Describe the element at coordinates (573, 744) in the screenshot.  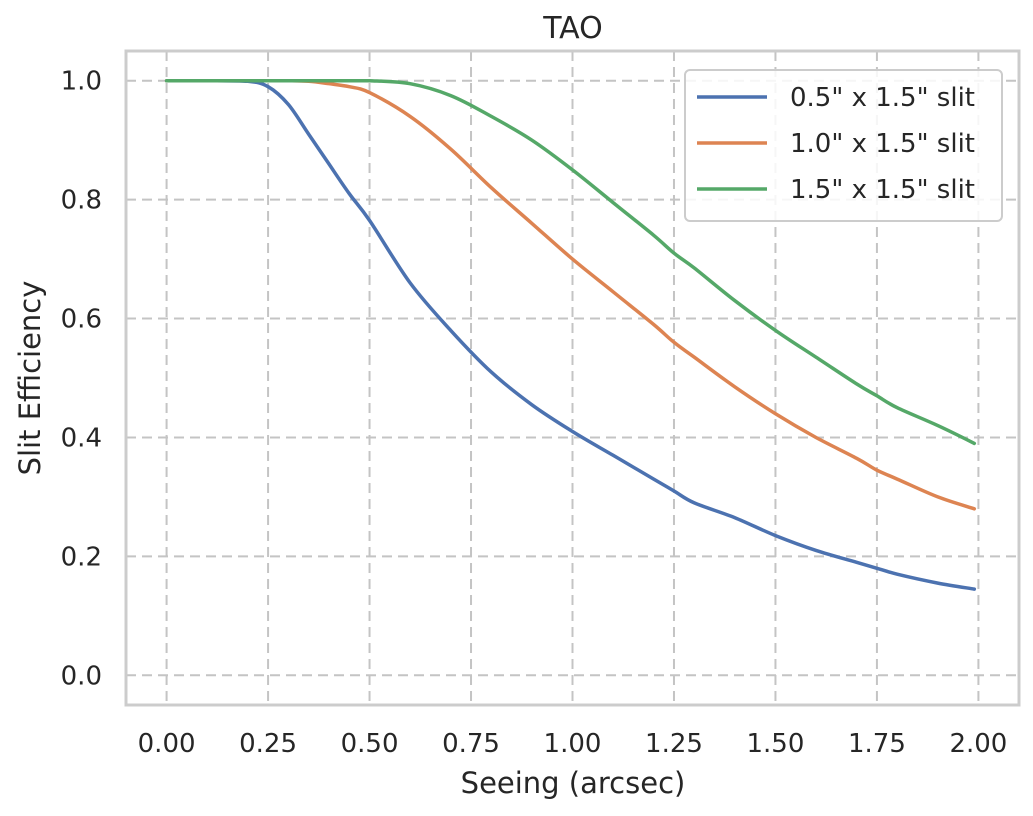
I see `x-tick-label: 1.00` at that location.